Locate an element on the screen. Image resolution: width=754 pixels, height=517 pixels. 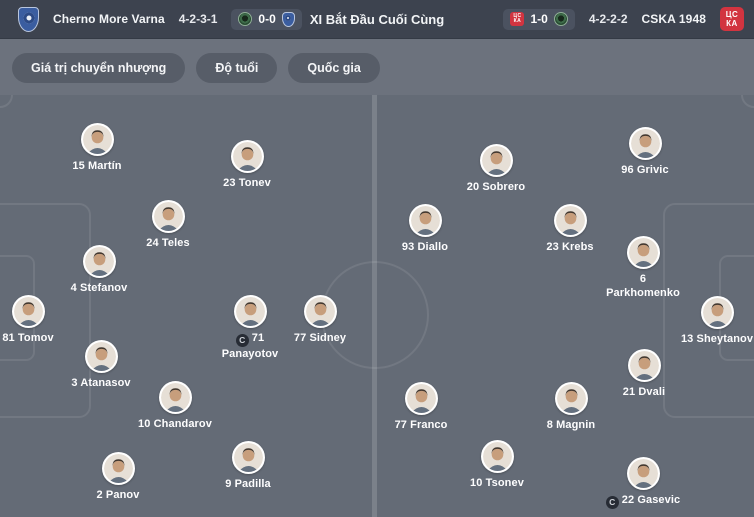
filter-row: Giá trị chuyển nhượng Độ tuổi Quốc gia is located at coordinates (377, 67).